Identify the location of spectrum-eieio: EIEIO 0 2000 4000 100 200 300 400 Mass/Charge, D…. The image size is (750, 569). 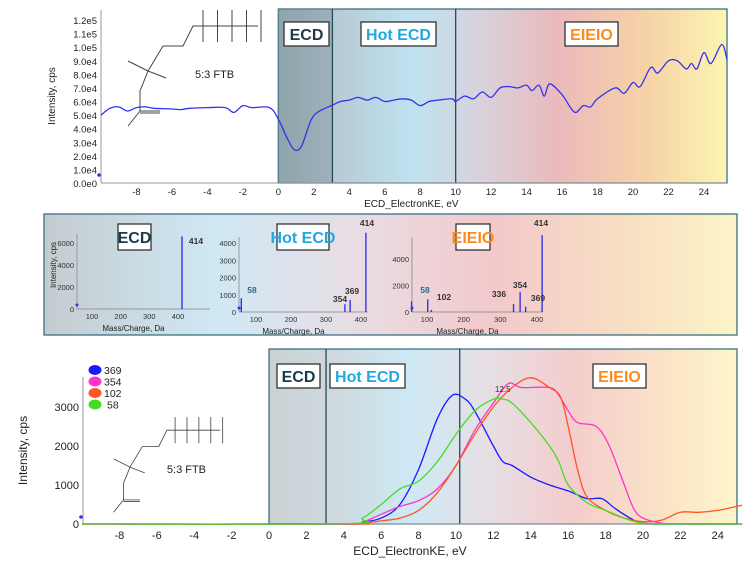
(470, 277).